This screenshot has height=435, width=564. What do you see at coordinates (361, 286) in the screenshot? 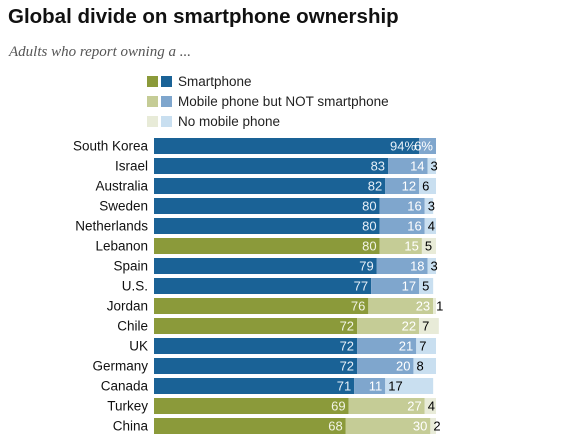
I see `value-label: 77` at bounding box center [361, 286].